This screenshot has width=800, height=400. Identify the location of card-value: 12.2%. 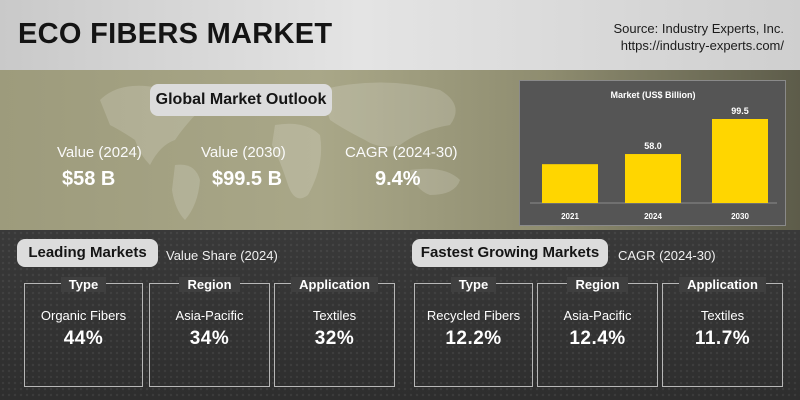
(473, 338).